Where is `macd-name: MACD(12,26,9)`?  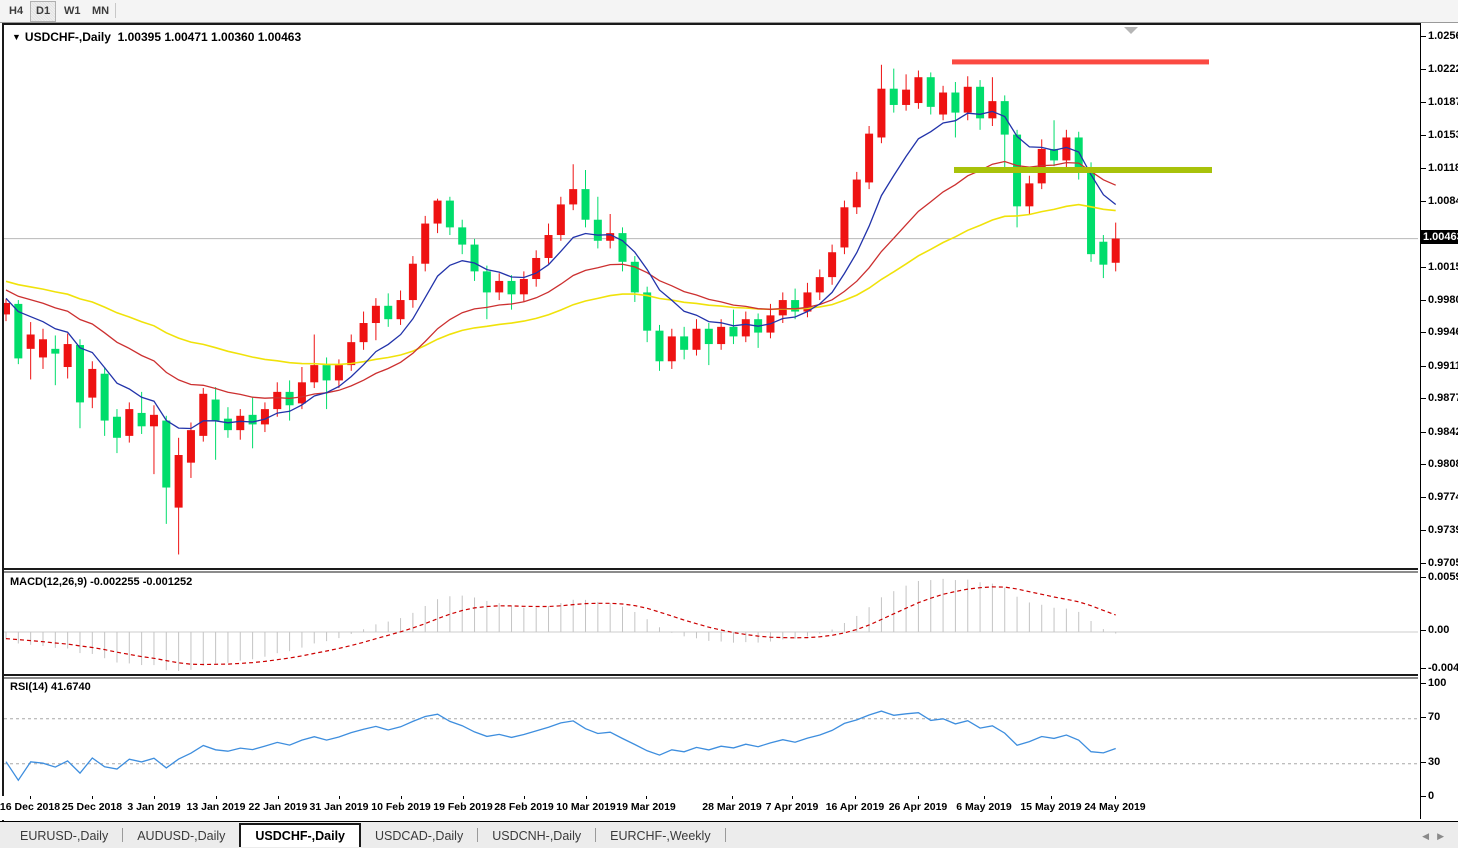
macd-name: MACD(12,26,9) is located at coordinates (49, 582).